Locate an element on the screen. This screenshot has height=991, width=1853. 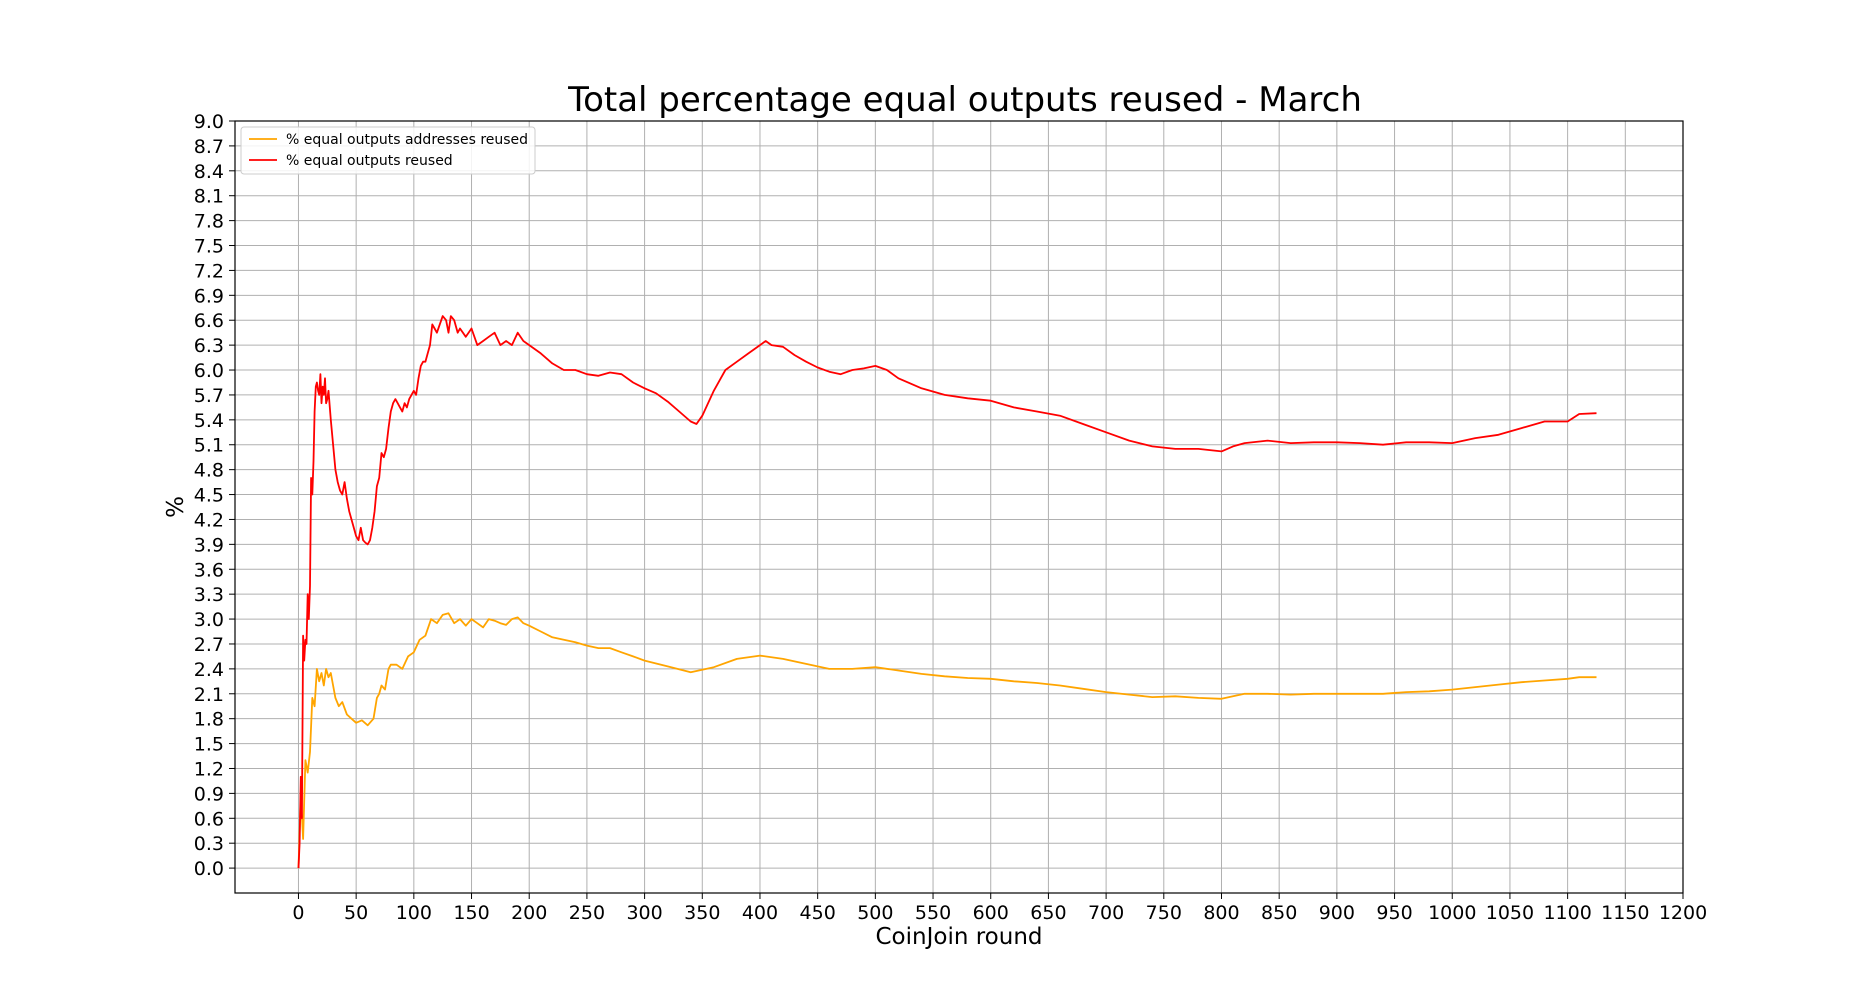
y-tick-label: 3.9 is located at coordinates (209, 545).